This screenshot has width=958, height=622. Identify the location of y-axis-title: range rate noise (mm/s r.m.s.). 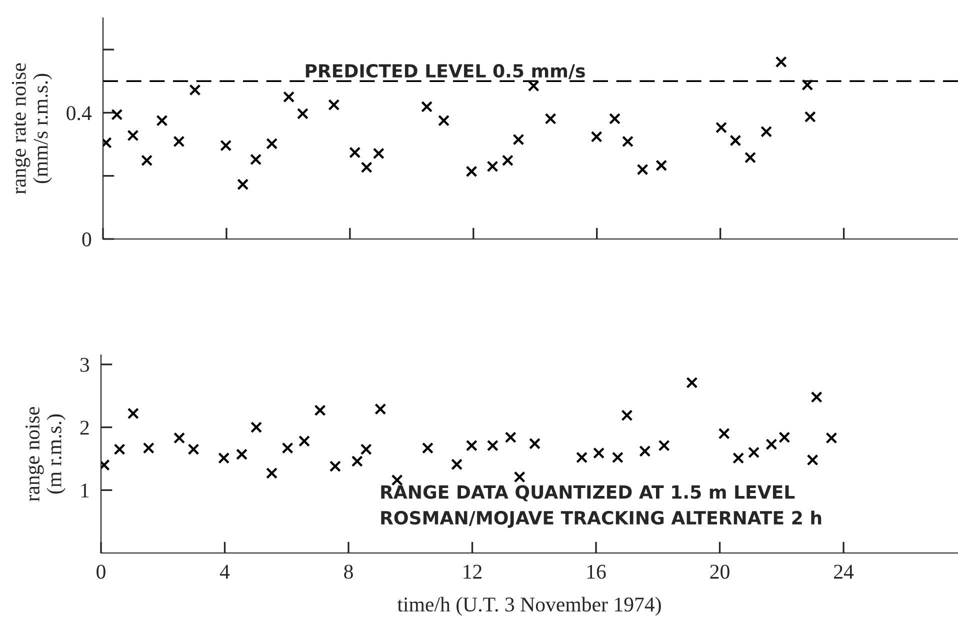
(32, 128).